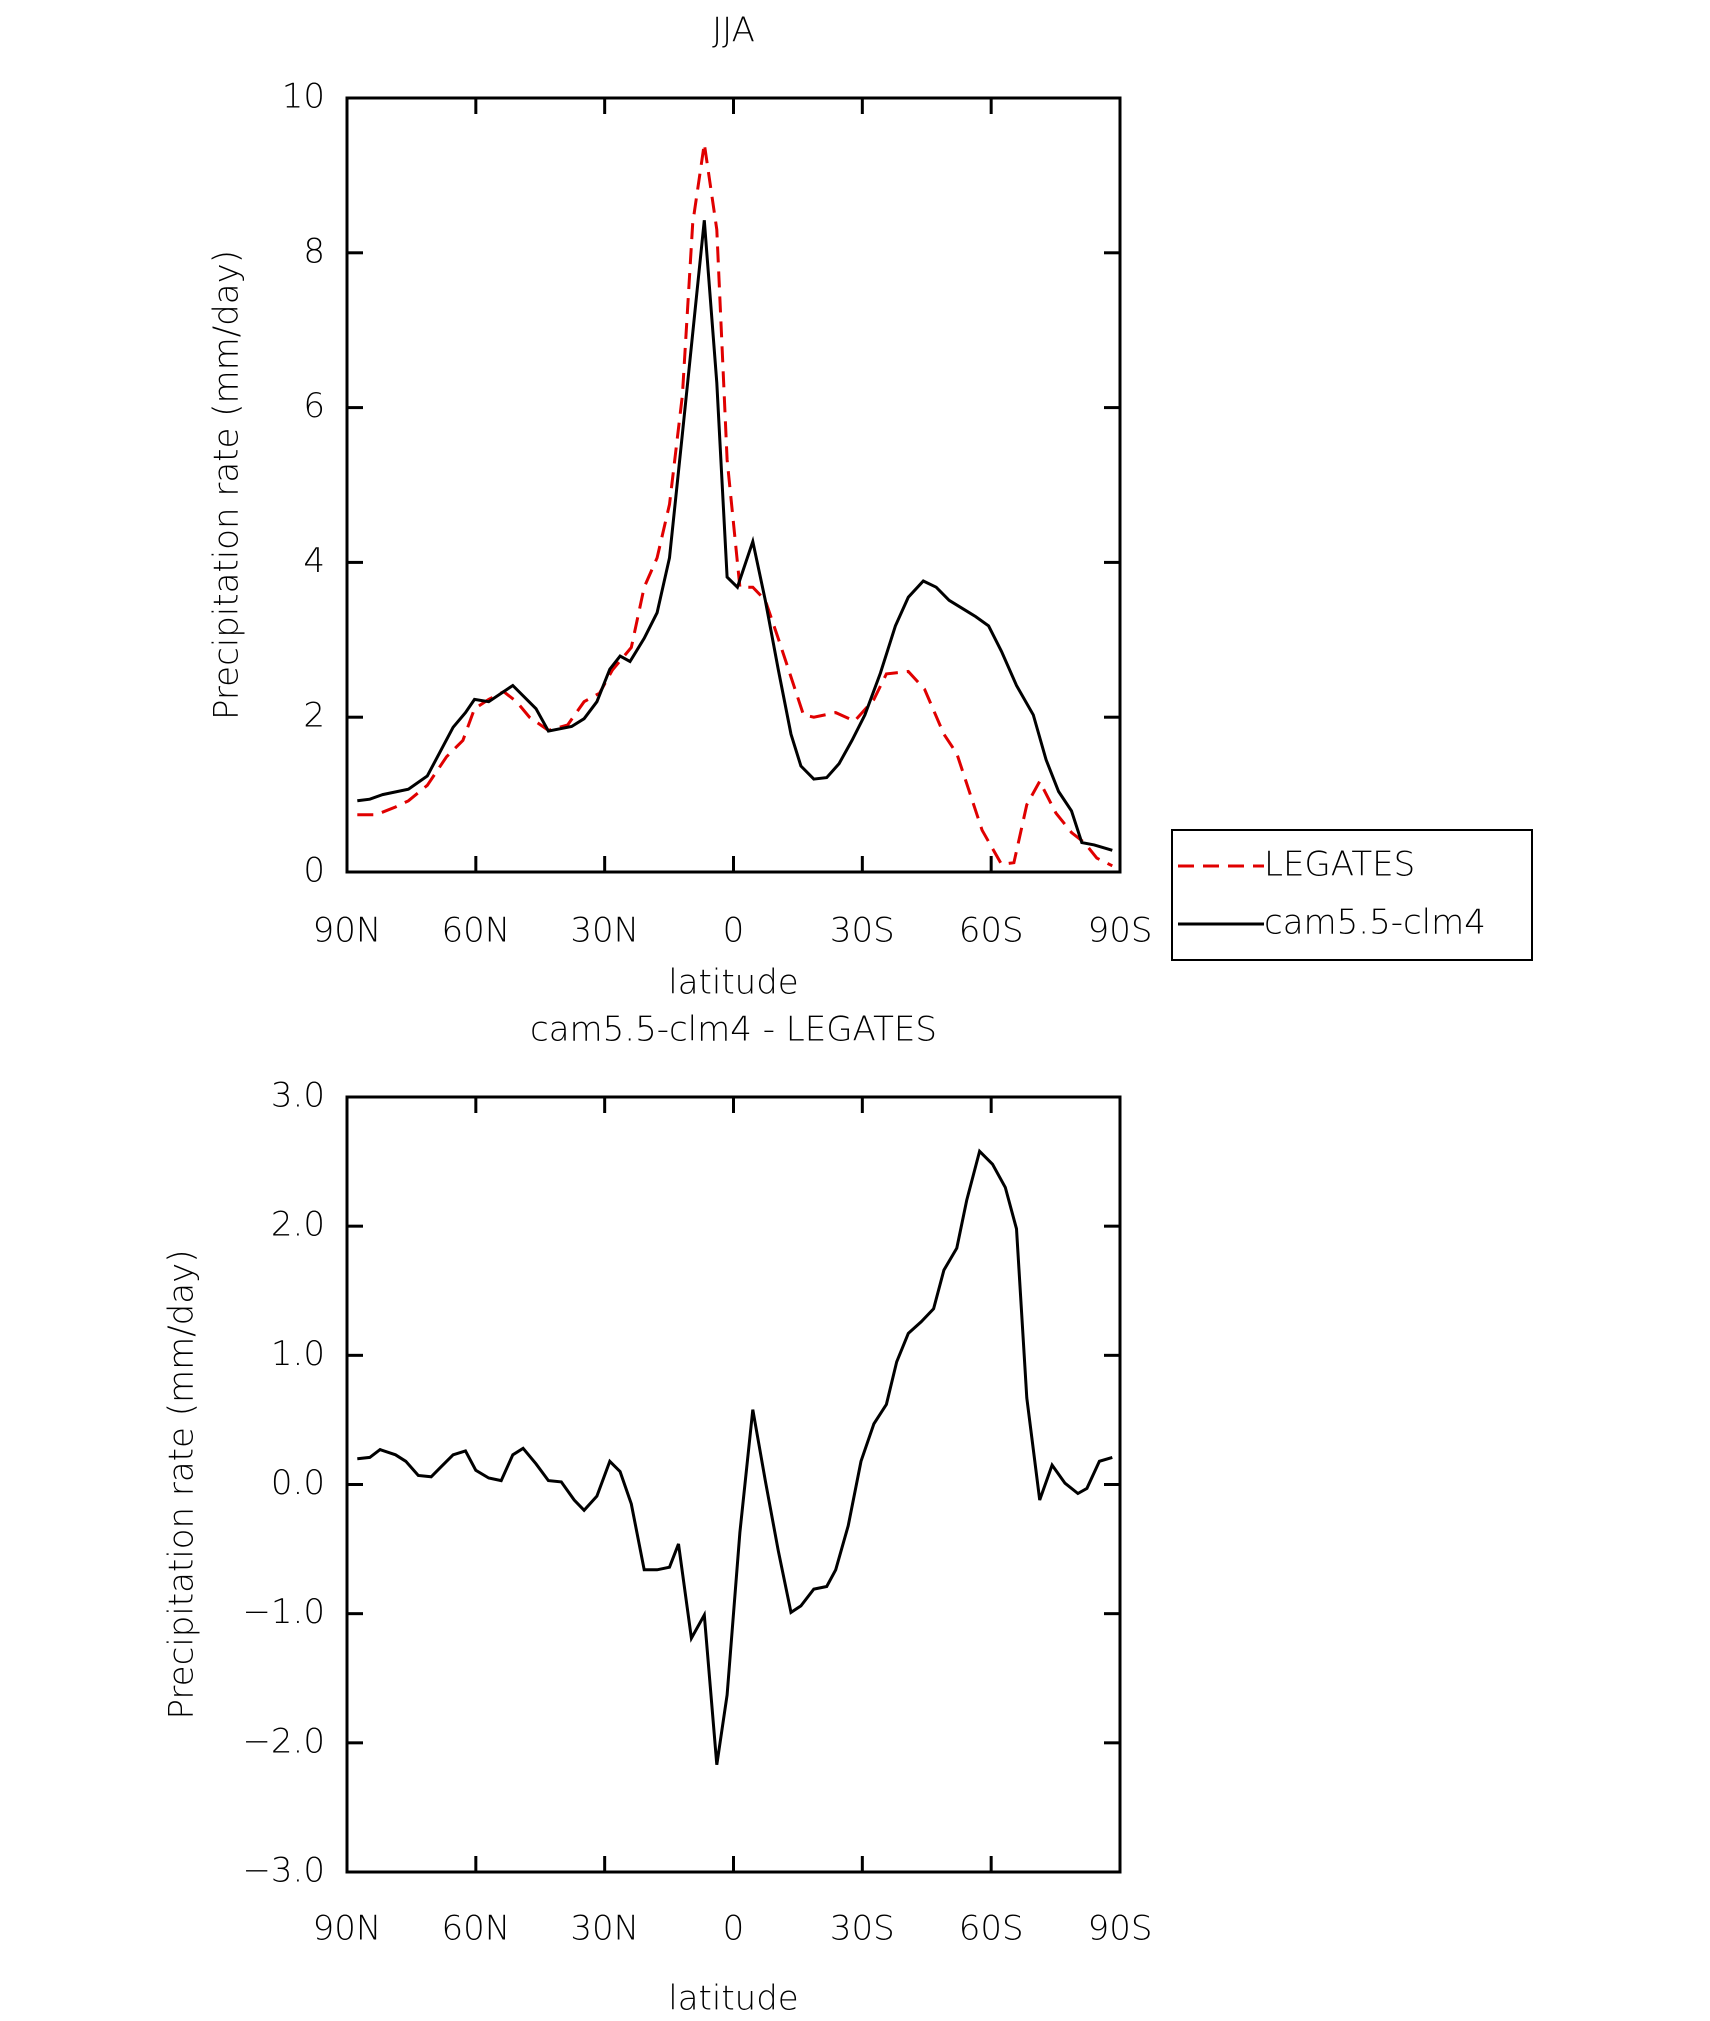 Image resolution: width=1710 pixels, height=2021 pixels. I want to click on y-tick-label: 10, so click(303, 97).